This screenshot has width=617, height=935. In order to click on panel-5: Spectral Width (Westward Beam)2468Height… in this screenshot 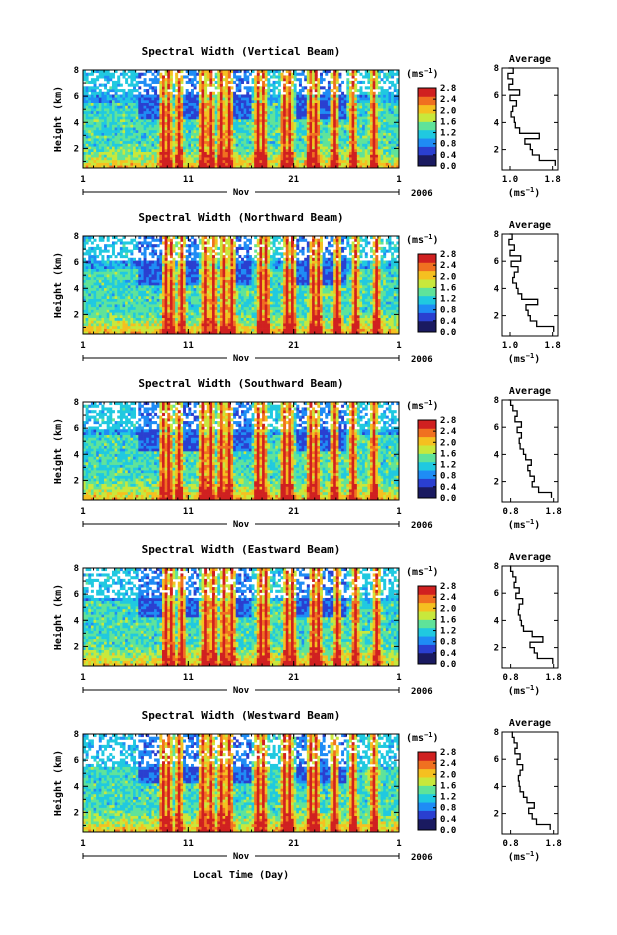, I will do `click(307, 786)`.